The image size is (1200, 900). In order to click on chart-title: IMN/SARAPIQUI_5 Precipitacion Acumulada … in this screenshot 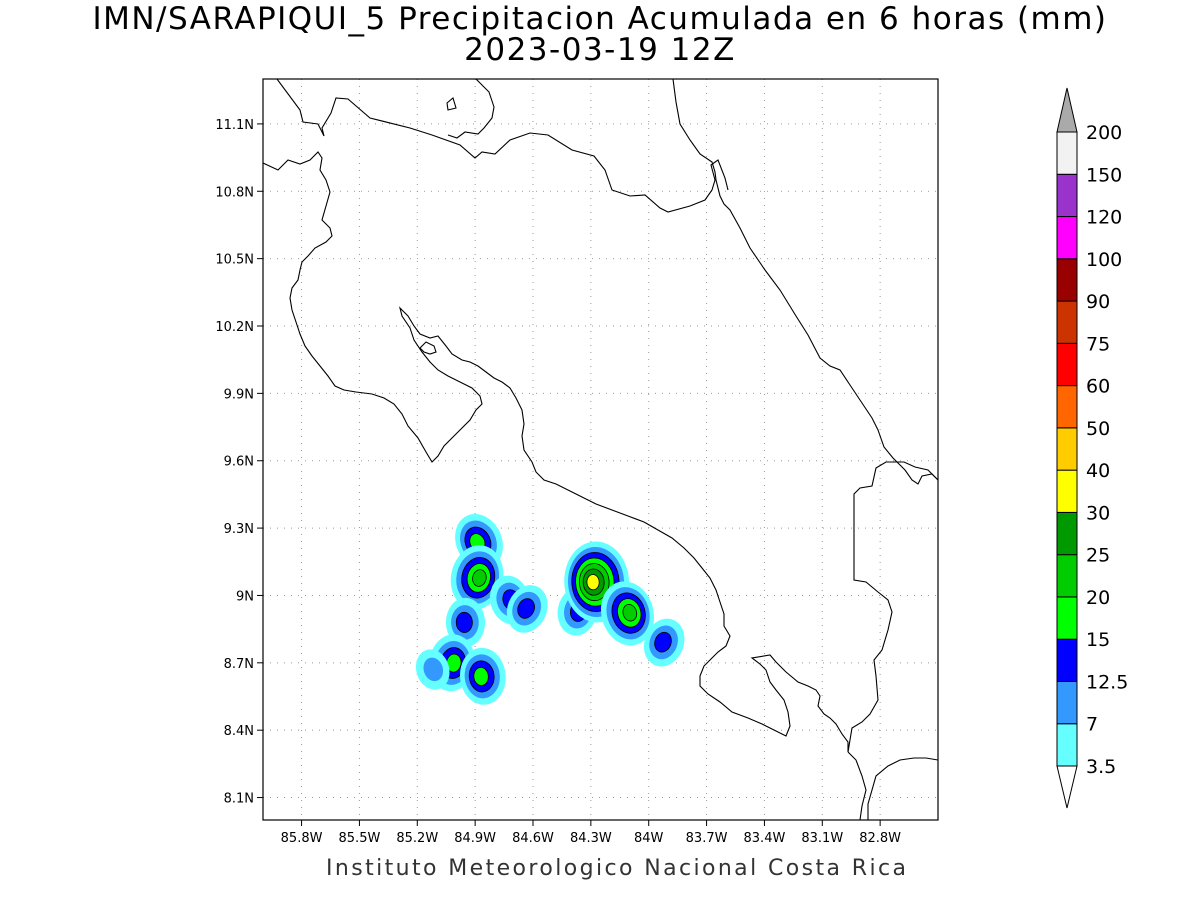, I will do `click(600, 35)`.